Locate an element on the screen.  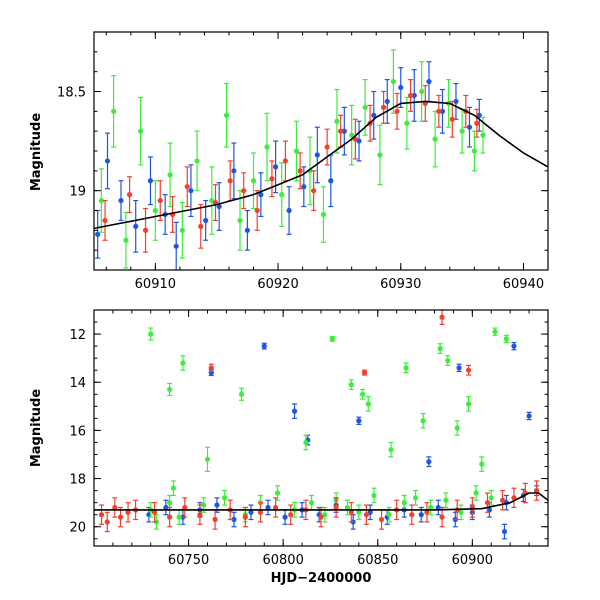
x-tick-label: 60900 is located at coordinates (472, 560).